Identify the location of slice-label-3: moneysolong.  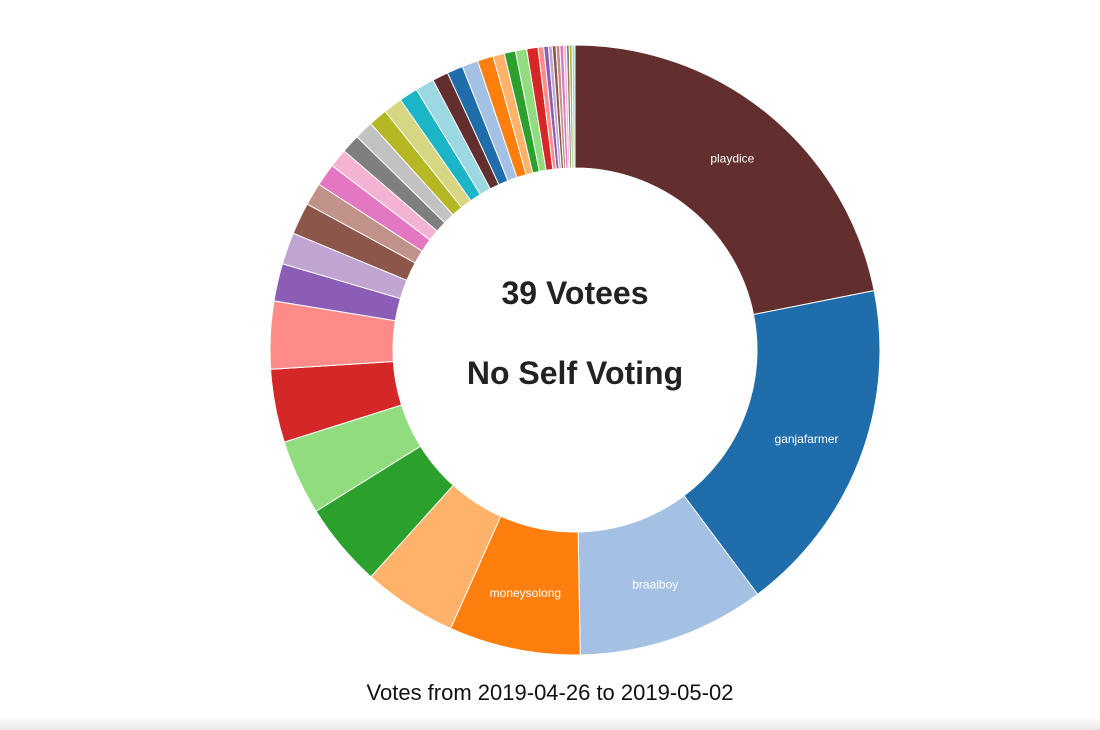
(525, 593).